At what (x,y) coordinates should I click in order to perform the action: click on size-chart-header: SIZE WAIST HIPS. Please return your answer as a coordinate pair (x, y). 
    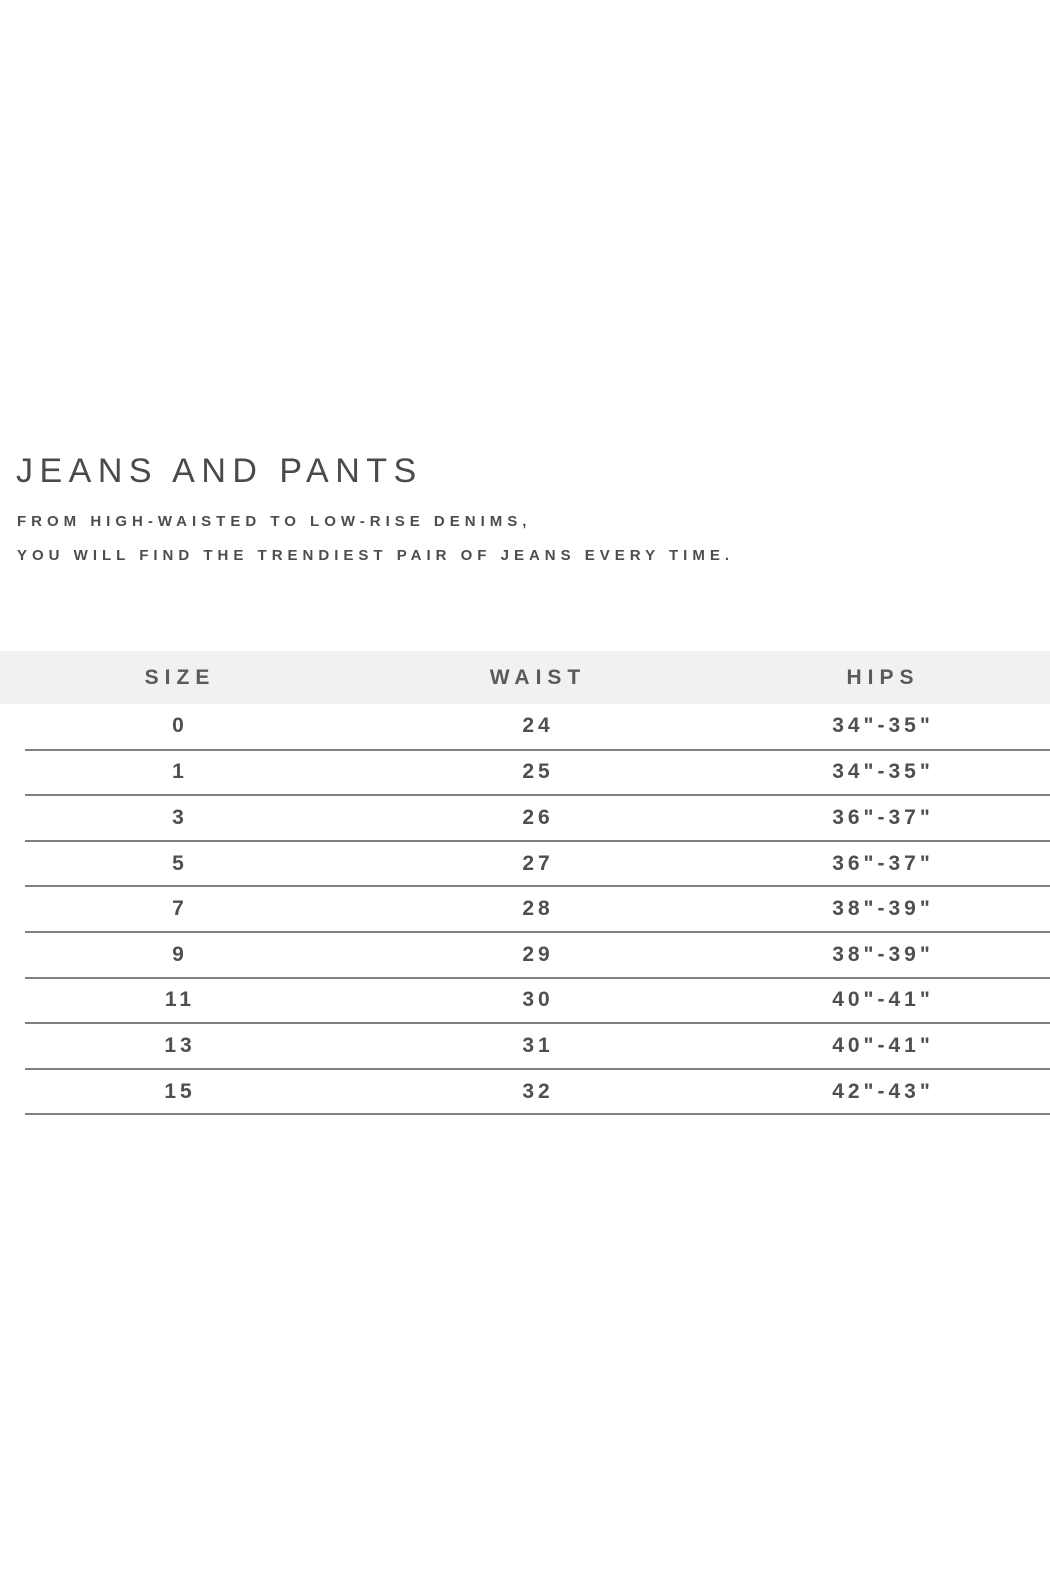
    Looking at the image, I should click on (525, 677).